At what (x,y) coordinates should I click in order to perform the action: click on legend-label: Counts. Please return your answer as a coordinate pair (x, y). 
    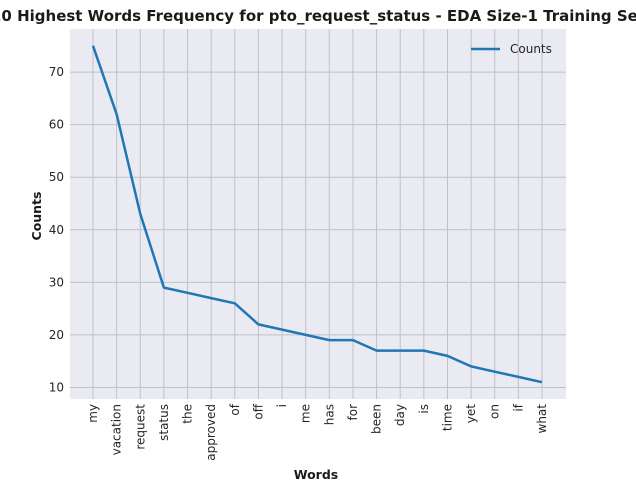
    Looking at the image, I should click on (531, 49).